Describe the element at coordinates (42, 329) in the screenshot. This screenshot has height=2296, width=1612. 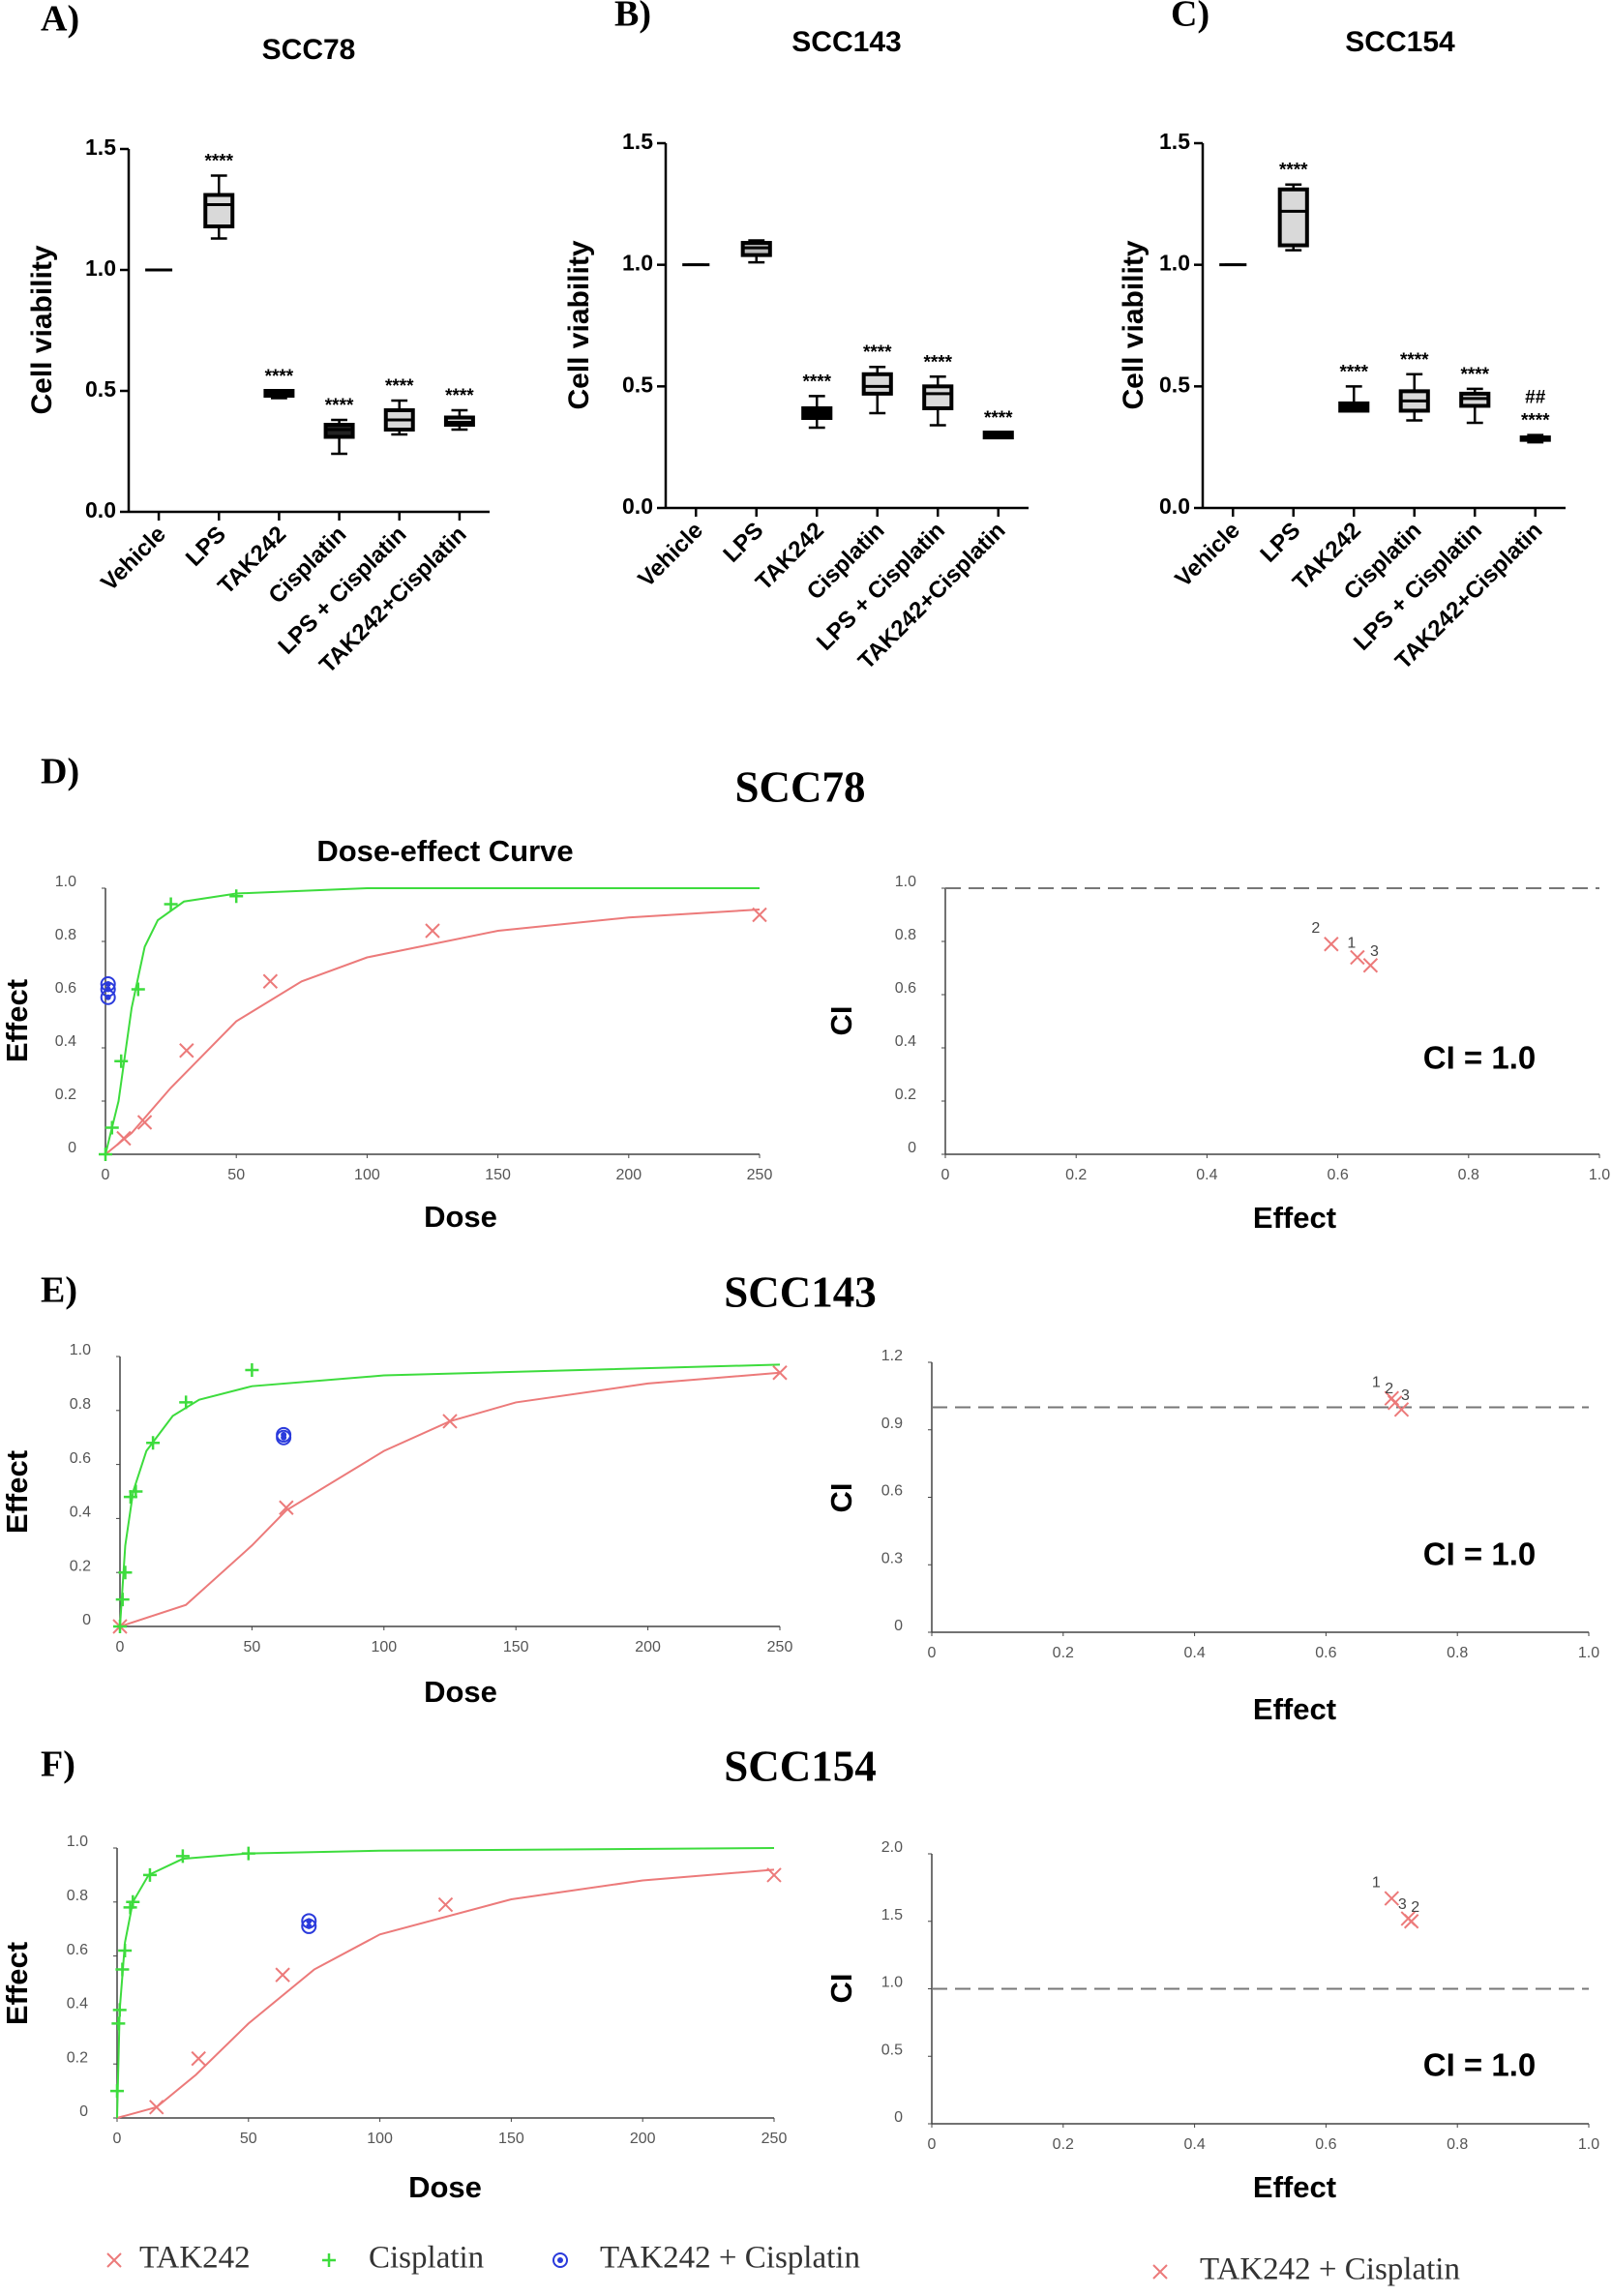
I see `y-axis-label: Cell viability` at that location.